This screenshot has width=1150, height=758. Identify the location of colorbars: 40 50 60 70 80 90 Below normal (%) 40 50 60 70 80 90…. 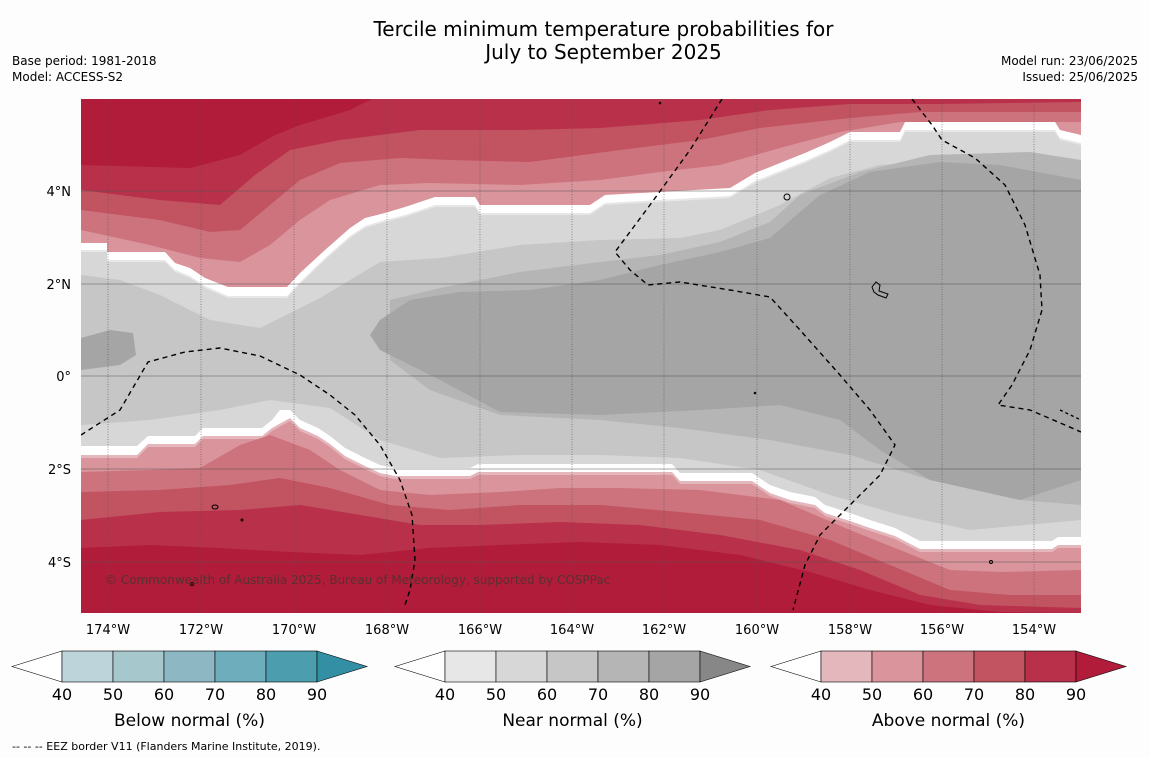
(569, 690).